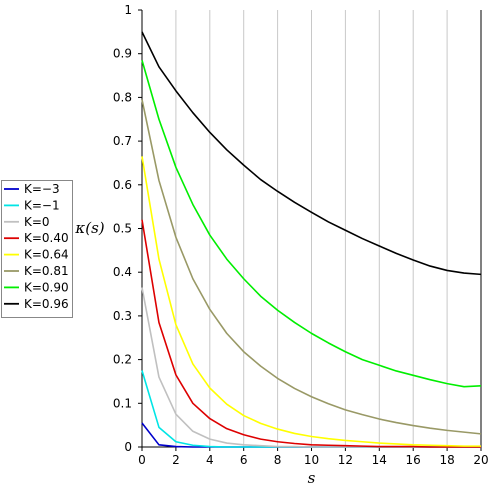 The width and height of the screenshot is (491, 491). What do you see at coordinates (122, 403) in the screenshot?
I see `y-tick-label: 0.1` at bounding box center [122, 403].